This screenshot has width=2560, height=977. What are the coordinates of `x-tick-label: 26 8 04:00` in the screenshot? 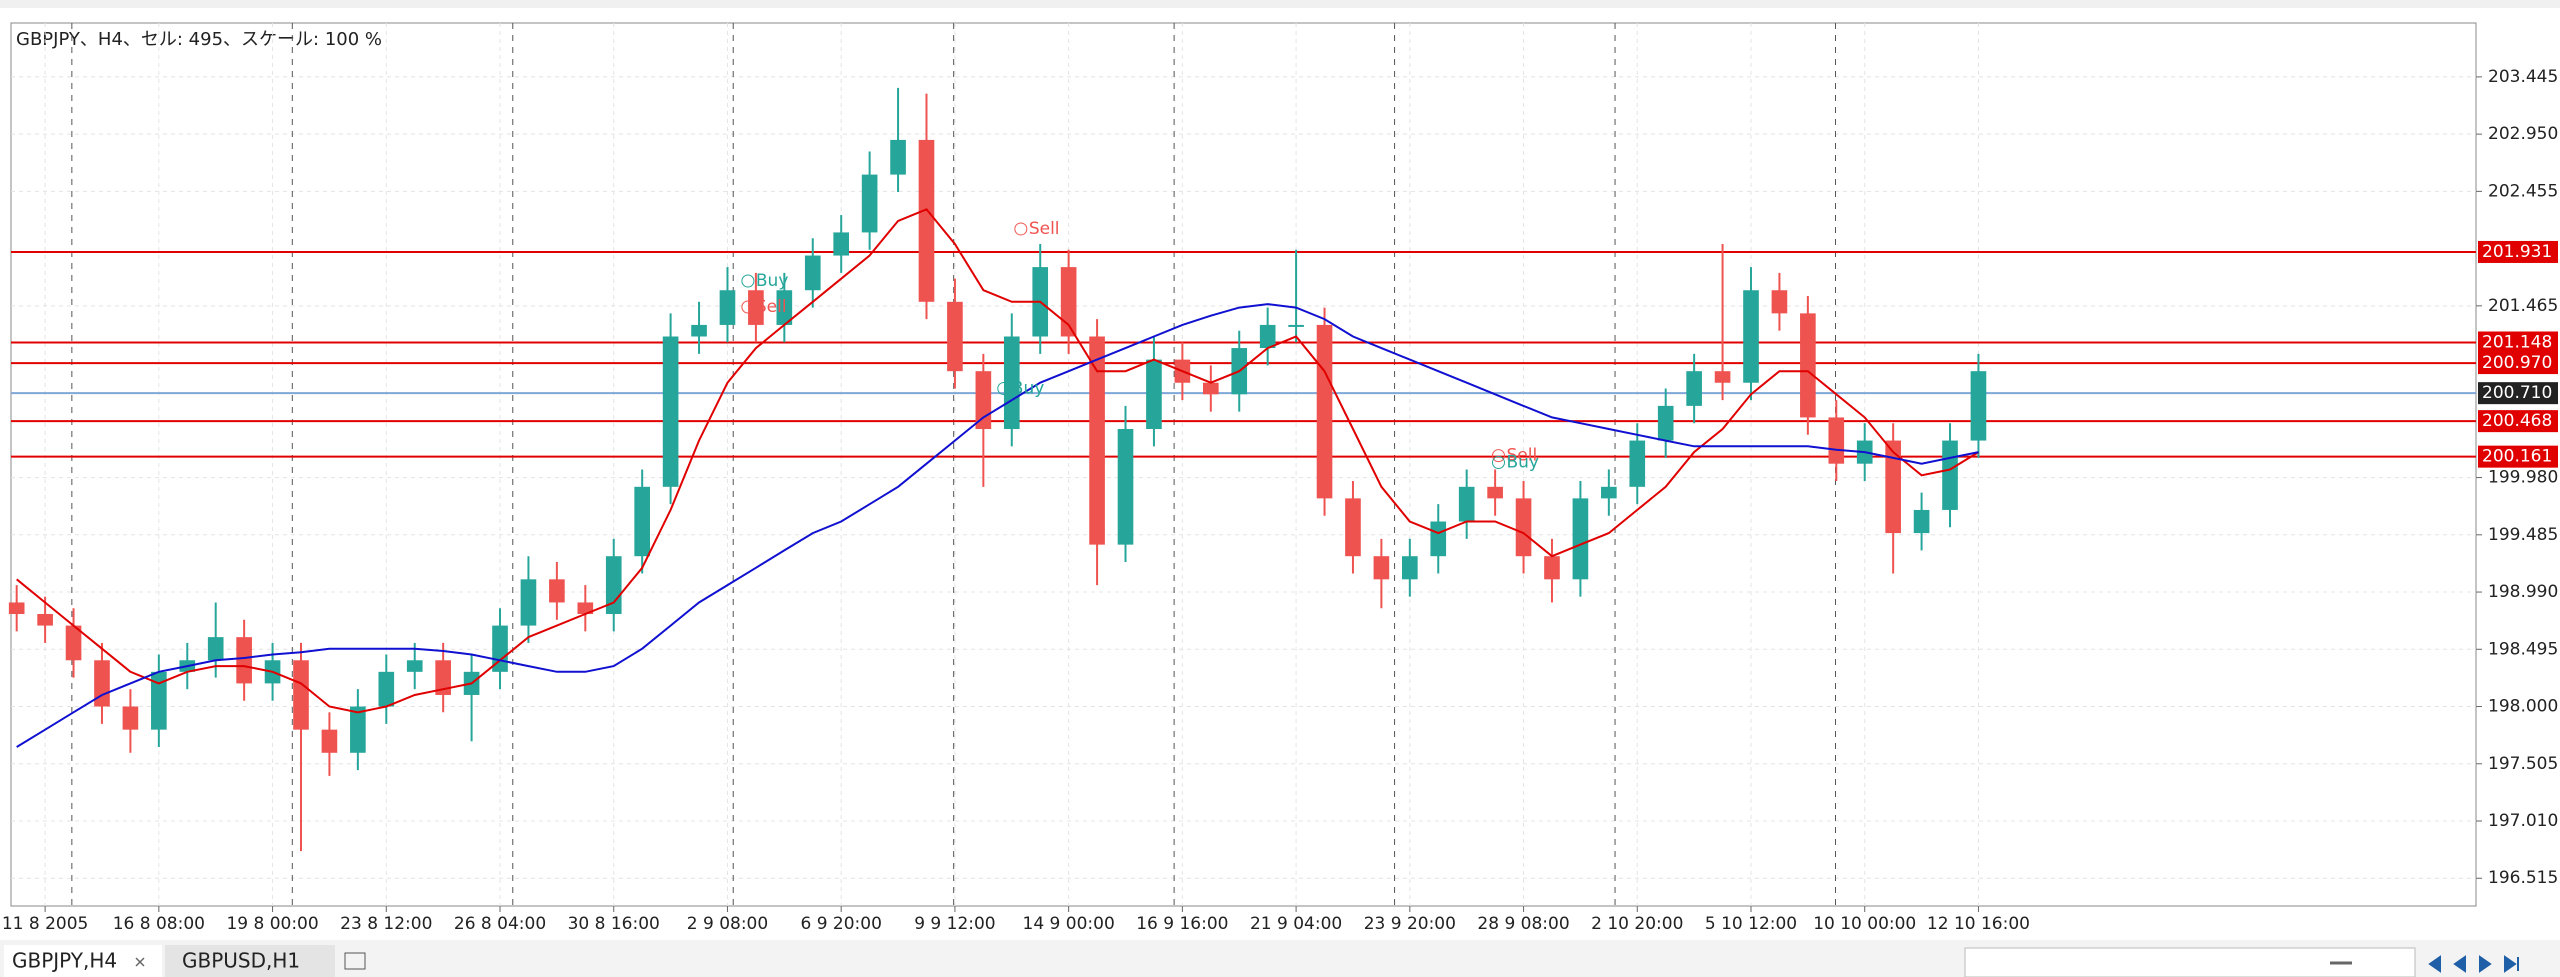 It's located at (500, 924).